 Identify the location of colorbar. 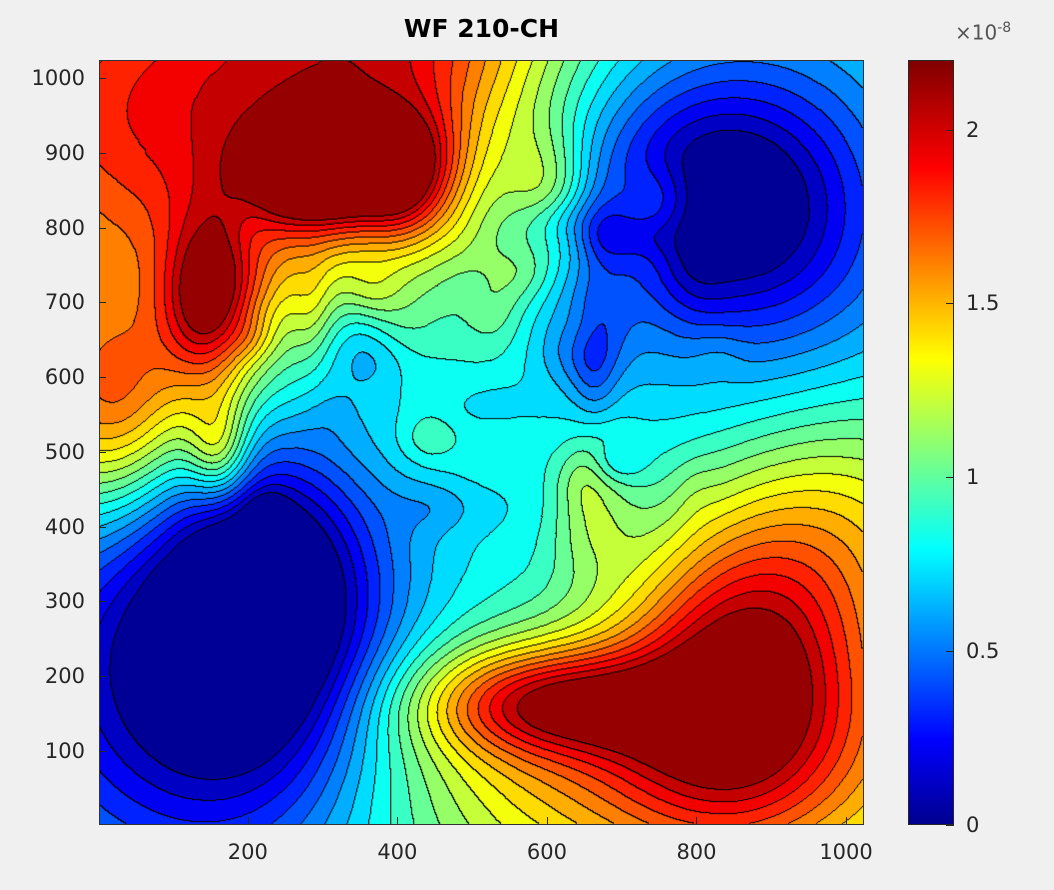
(931, 442).